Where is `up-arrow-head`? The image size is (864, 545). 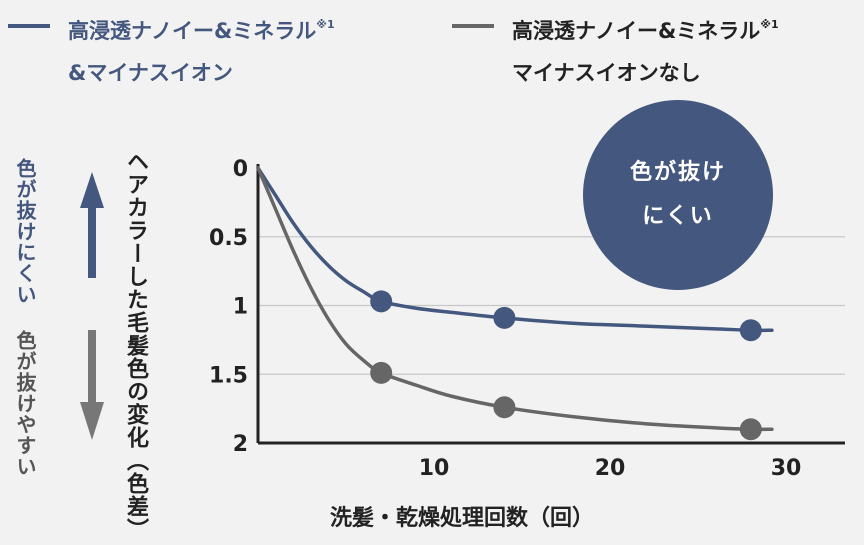 up-arrow-head is located at coordinates (92, 190).